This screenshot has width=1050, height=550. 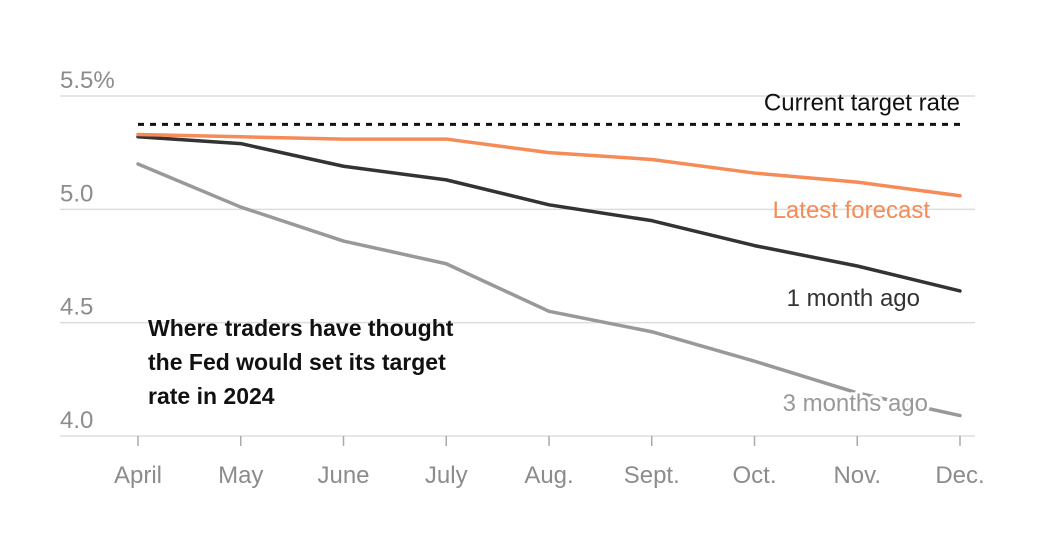 What do you see at coordinates (862, 102) in the screenshot?
I see `current-target-rate-label: Current target rate` at bounding box center [862, 102].